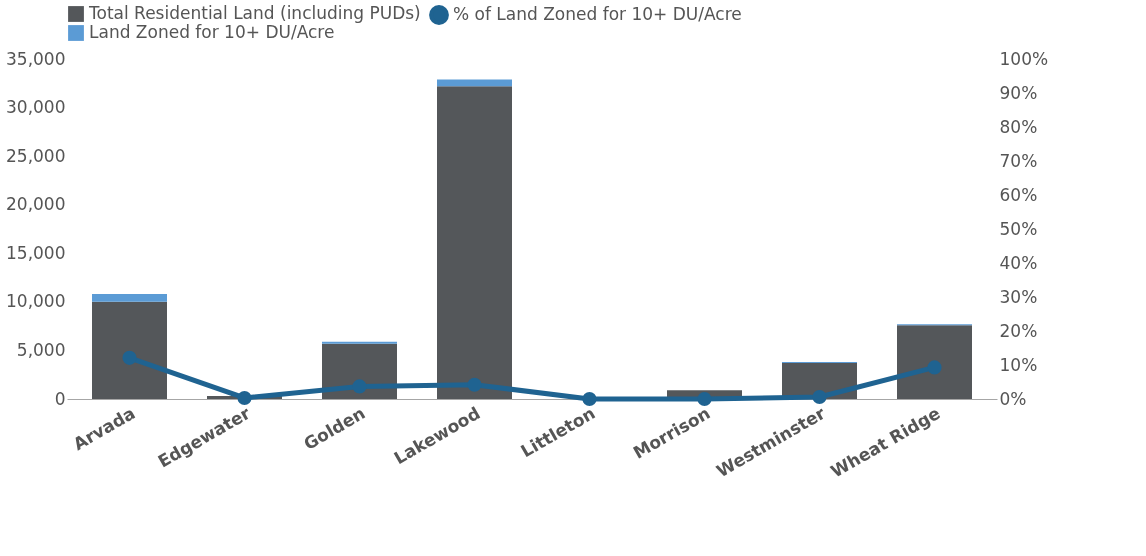  Describe the element at coordinates (254, 13) in the screenshot. I see `legend-label: Total Residential Land (including PUDs)` at that location.